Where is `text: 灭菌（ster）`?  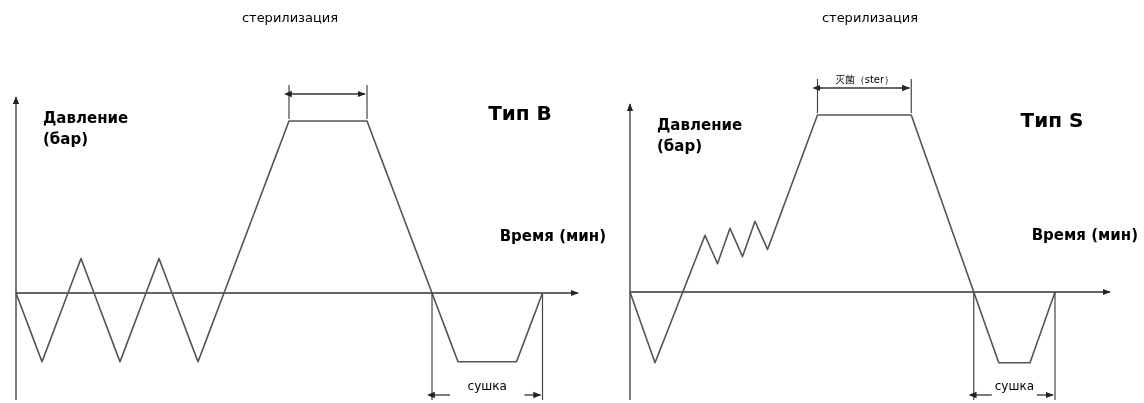 text: 灭菌（ster） is located at coordinates (864, 79).